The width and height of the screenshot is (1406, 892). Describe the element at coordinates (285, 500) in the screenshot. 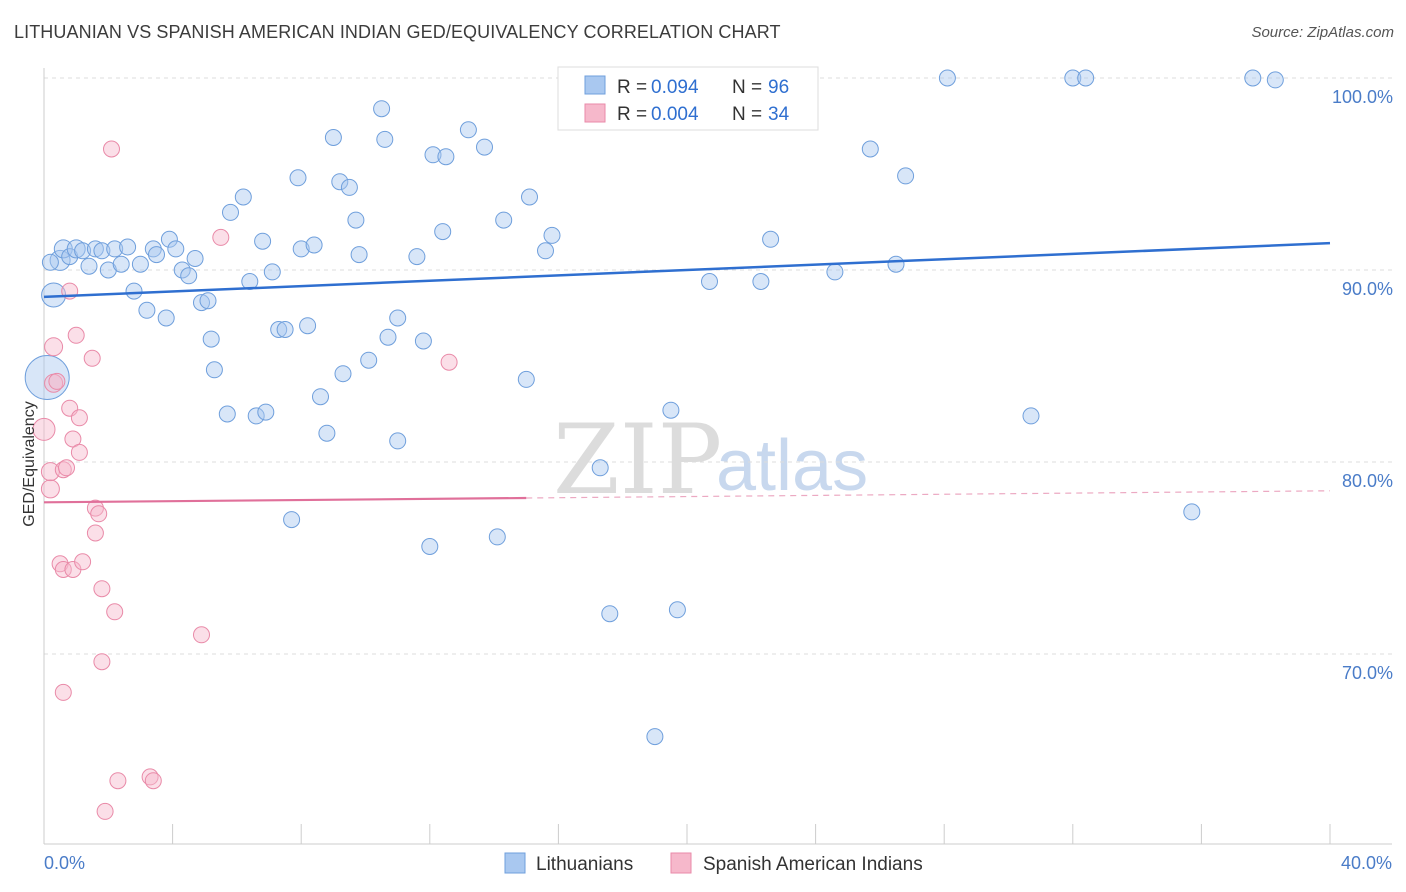

I see `trend-line-spanish-american-indians` at that location.